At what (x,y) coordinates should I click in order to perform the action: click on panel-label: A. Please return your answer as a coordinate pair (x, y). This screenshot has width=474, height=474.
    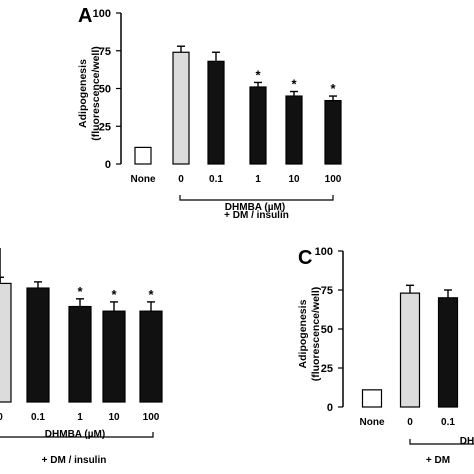
    Looking at the image, I should click on (85, 16).